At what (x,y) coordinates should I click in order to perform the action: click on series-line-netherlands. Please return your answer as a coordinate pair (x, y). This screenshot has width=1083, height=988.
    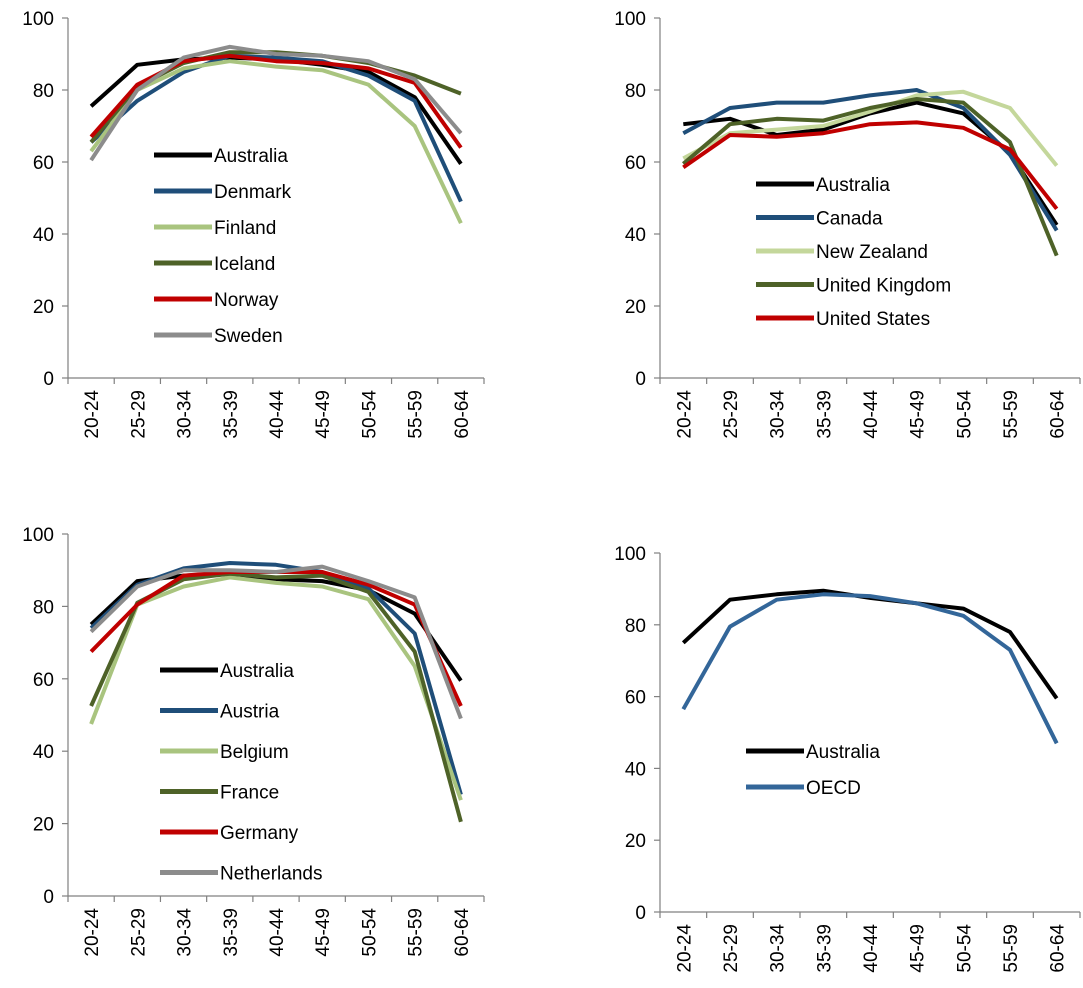
    Looking at the image, I should click on (276, 642).